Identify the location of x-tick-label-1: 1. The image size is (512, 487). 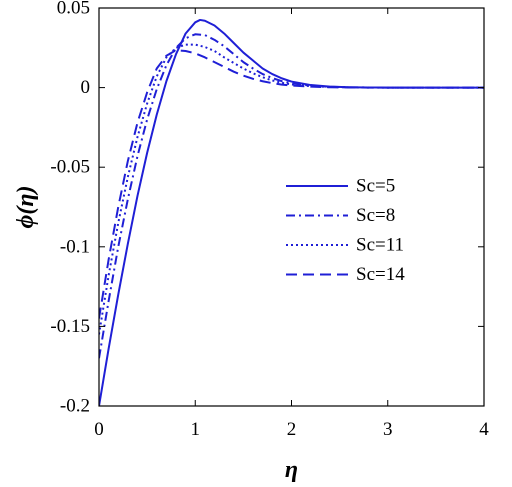
(196, 429).